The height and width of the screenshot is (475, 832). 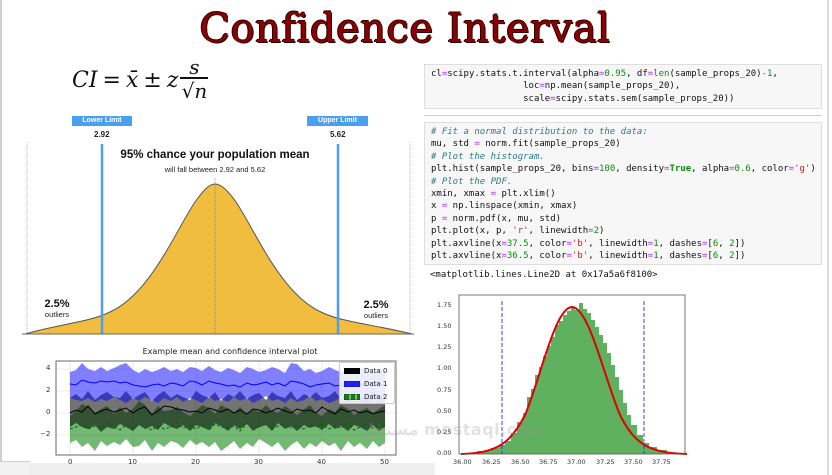 What do you see at coordinates (215, 169) in the screenshot?
I see `bell-subline: will fall between 2.92 and 5.62` at bounding box center [215, 169].